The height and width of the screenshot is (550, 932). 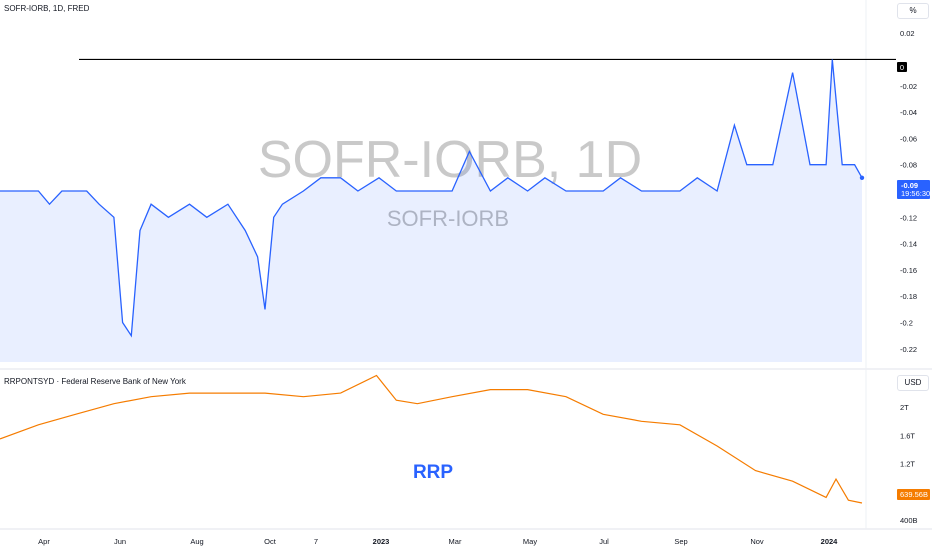 What do you see at coordinates (908, 165) in the screenshot?
I see `top-y-tick-label: -0.08` at bounding box center [908, 165].